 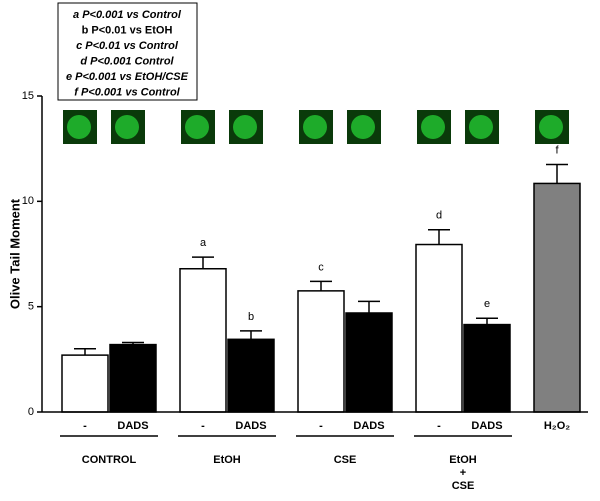 What do you see at coordinates (203, 243) in the screenshot?
I see `bar-letter: a` at bounding box center [203, 243].